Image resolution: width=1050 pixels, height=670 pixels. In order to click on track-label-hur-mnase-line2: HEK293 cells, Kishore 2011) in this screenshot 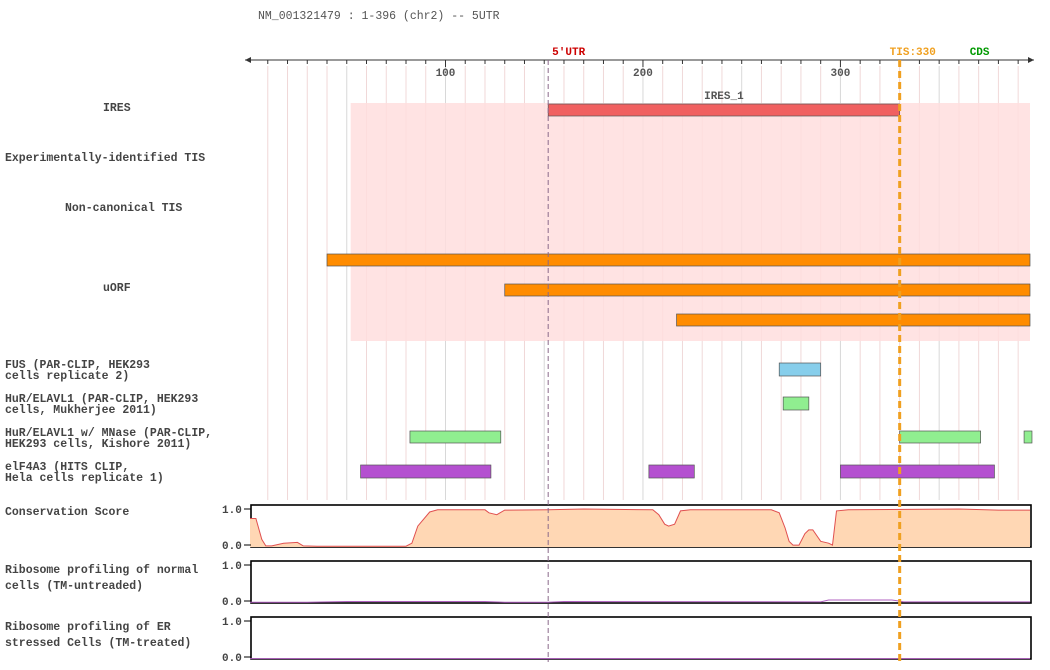, I will do `click(98, 444)`.